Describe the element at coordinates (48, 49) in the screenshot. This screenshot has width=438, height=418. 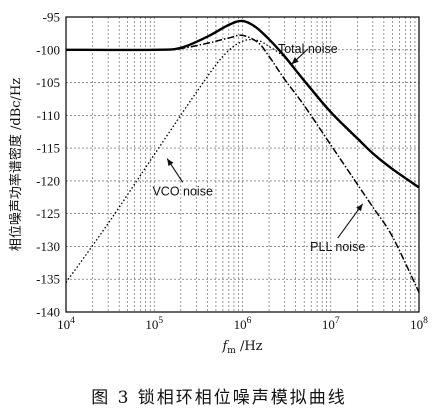
I see `y-tick-label: -100` at that location.